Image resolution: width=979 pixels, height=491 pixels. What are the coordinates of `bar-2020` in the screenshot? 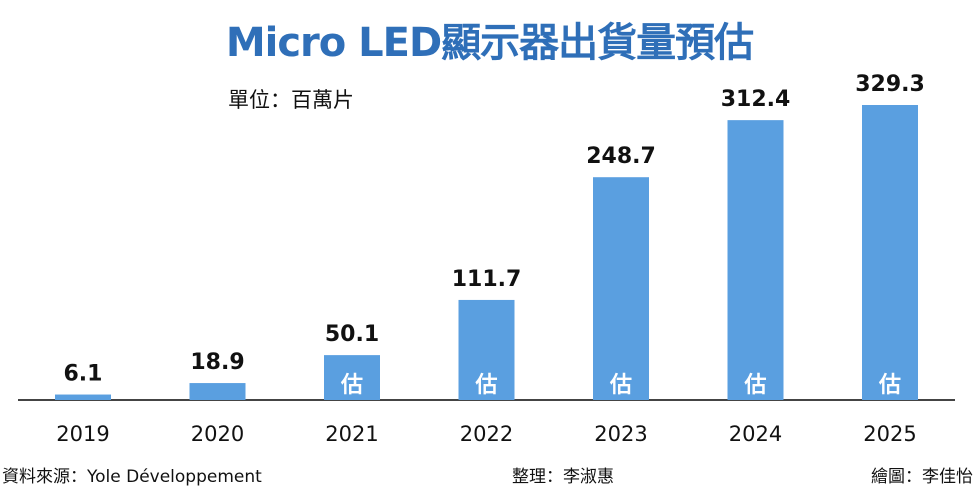 It's located at (217, 391).